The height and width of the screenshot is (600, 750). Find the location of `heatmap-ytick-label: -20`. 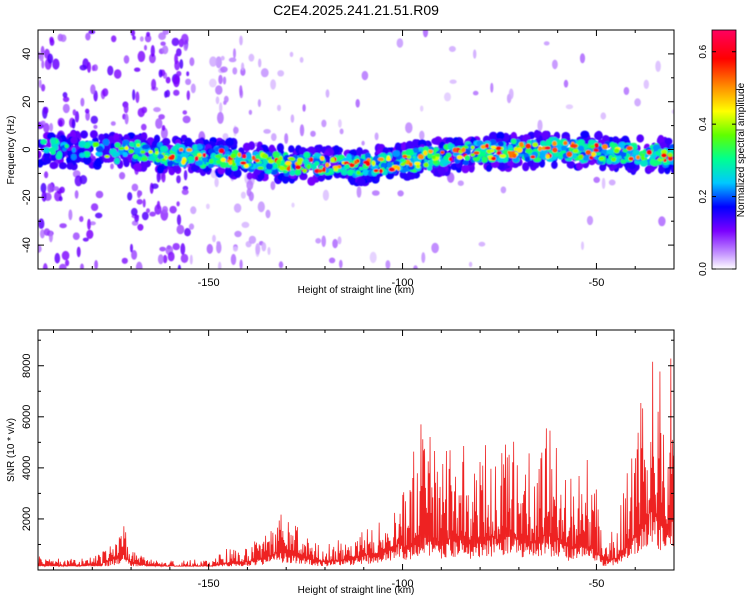

heatmap-ytick-label: -20 is located at coordinates (27, 197).